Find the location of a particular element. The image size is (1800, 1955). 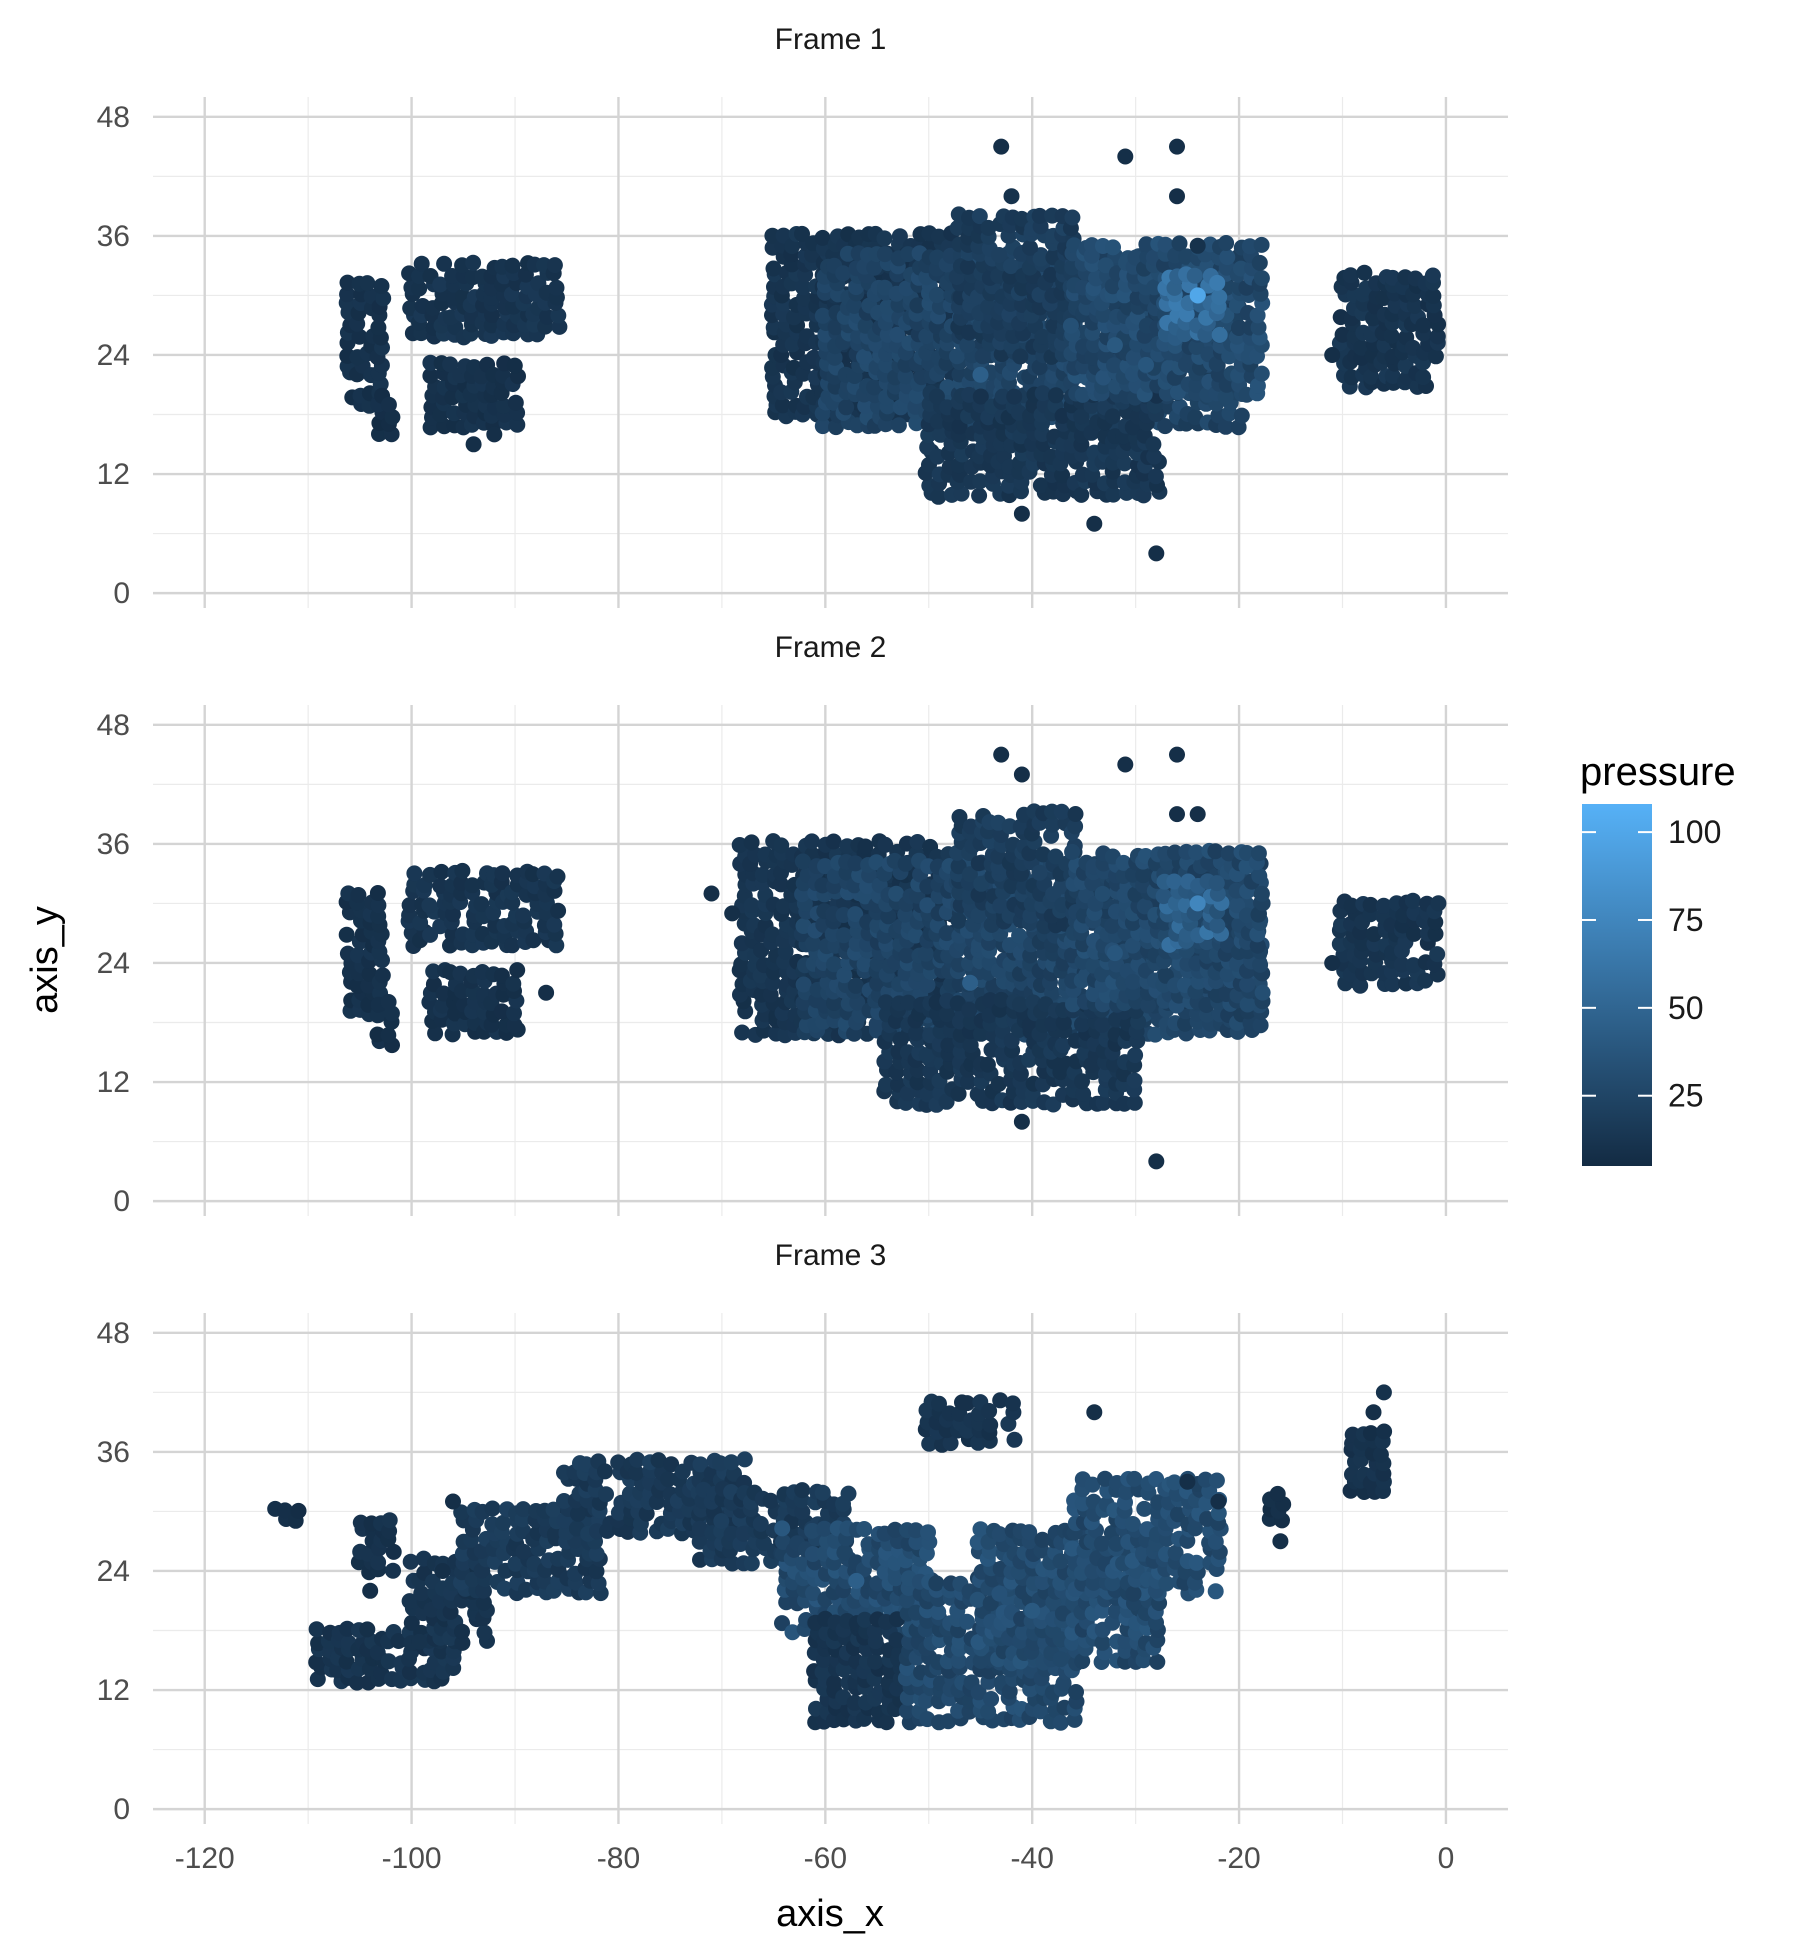

scatter-points is located at coordinates (829, 1557).